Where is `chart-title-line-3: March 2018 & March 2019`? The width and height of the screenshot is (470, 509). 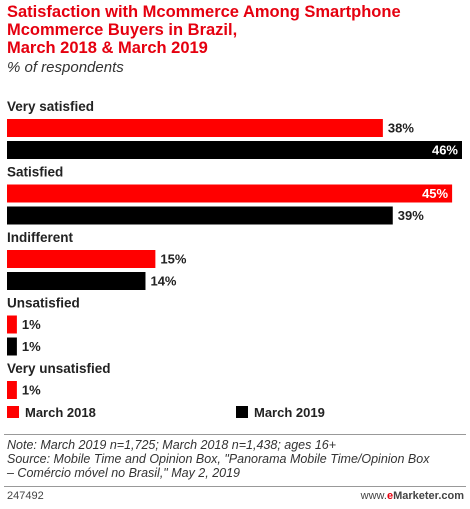 chart-title-line-3: March 2018 & March 2019 is located at coordinates (107, 48).